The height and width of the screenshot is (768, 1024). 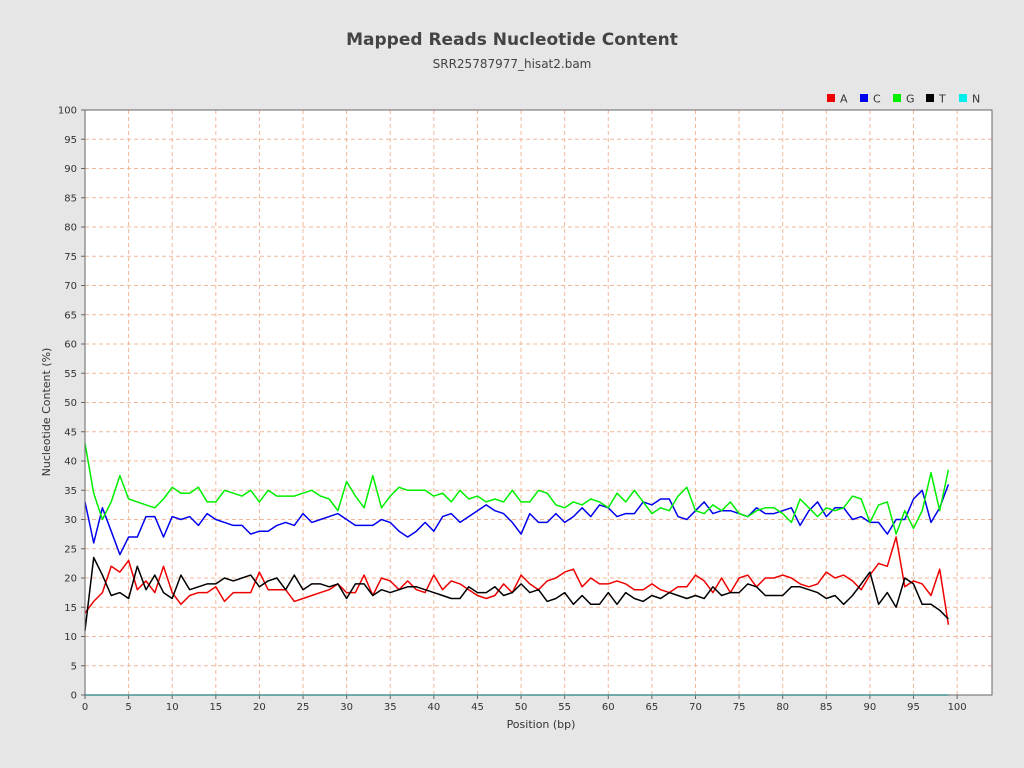 I want to click on x-tick-label: 95, so click(x=913, y=707).